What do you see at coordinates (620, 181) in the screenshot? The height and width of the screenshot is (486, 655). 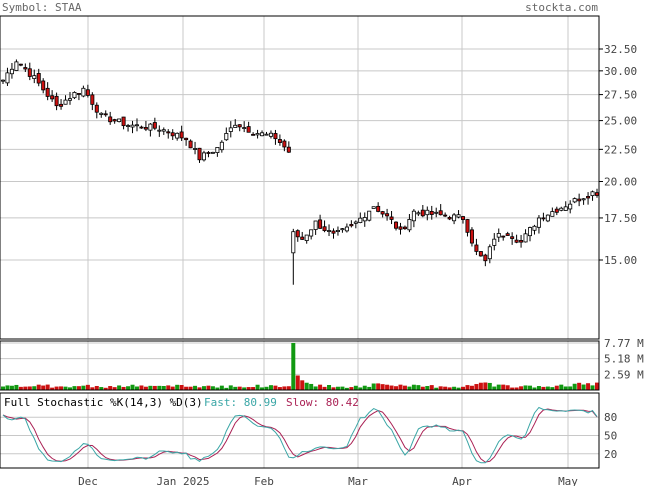 I see `price-tick-label: 20.00` at bounding box center [620, 181].